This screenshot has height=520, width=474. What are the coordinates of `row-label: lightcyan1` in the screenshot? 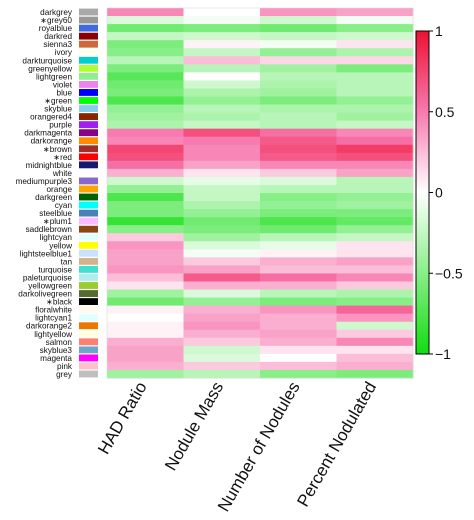 It's located at (53, 318).